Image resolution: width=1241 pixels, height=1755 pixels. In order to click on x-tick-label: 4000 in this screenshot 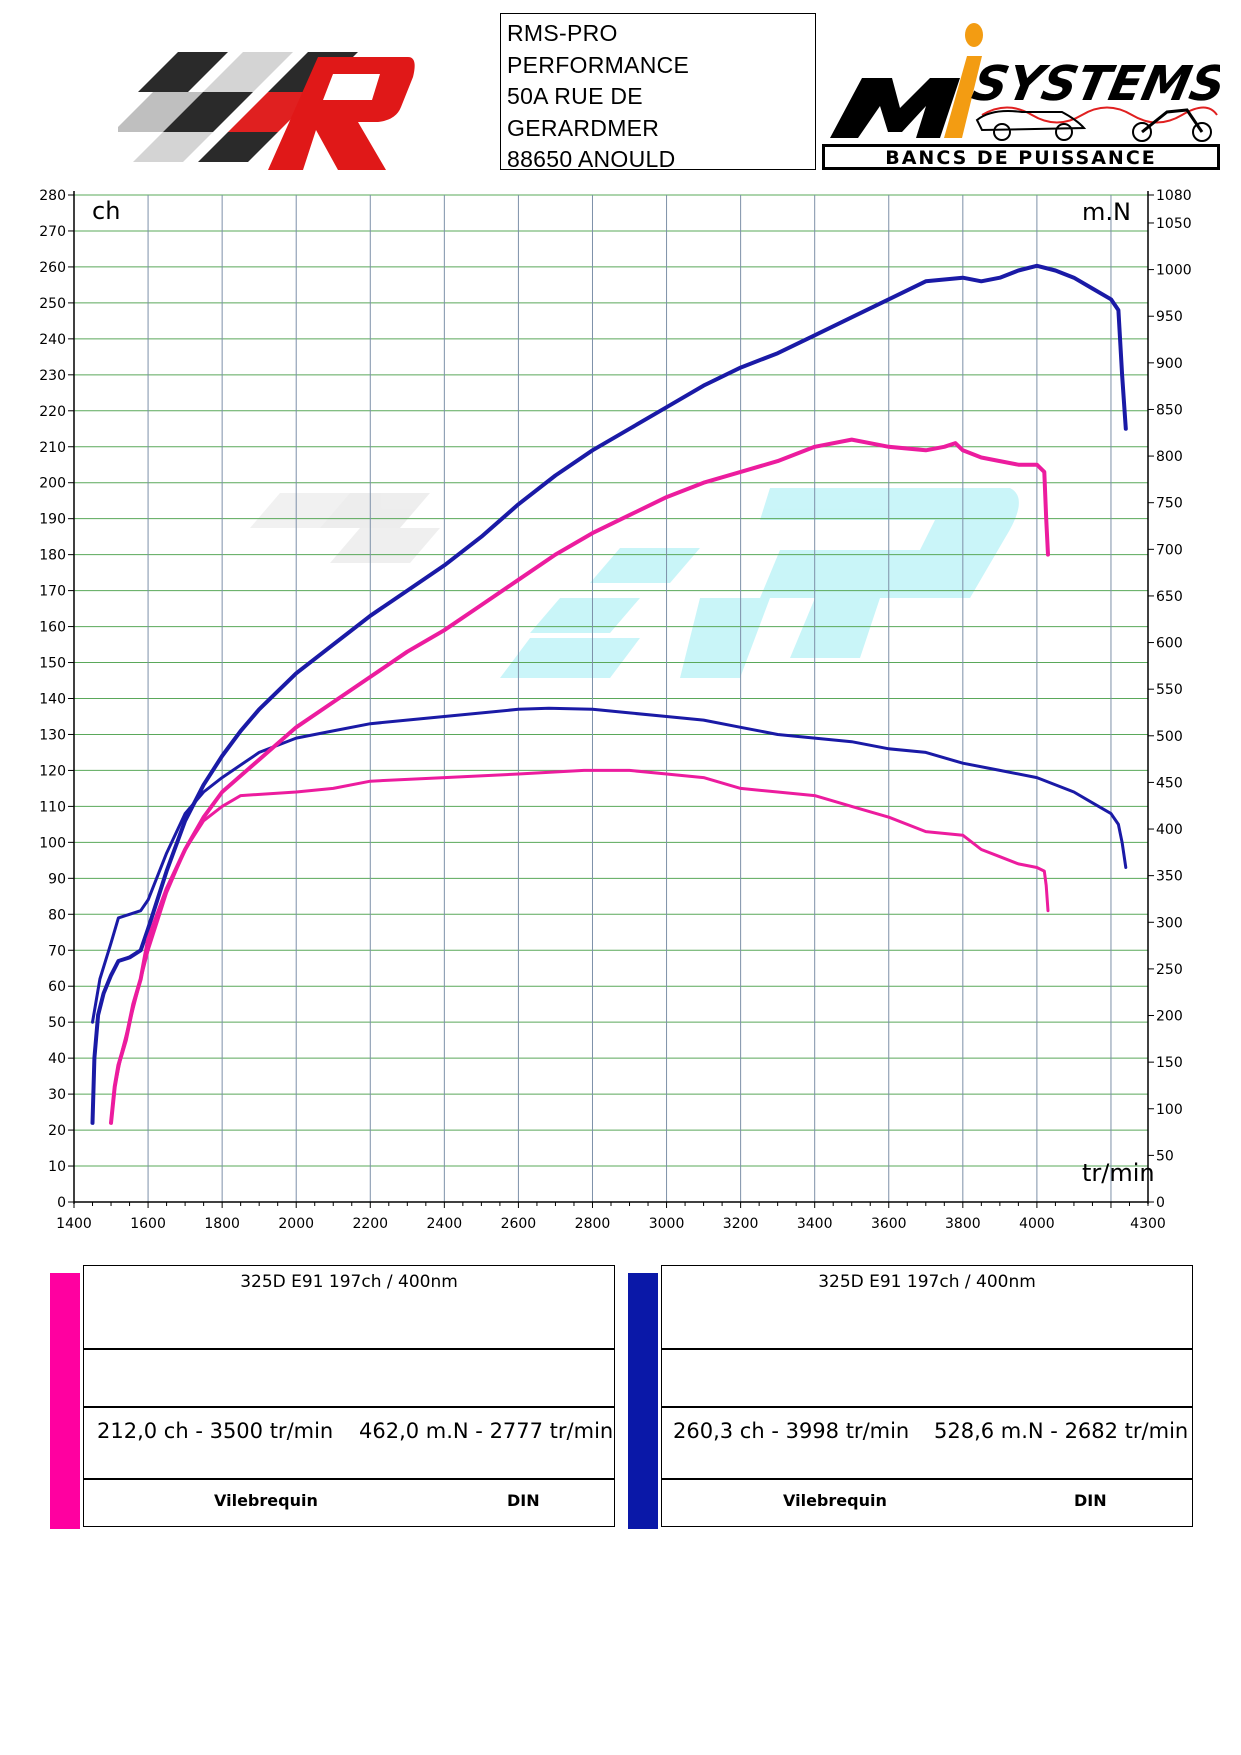, I will do `click(1037, 1224)`.